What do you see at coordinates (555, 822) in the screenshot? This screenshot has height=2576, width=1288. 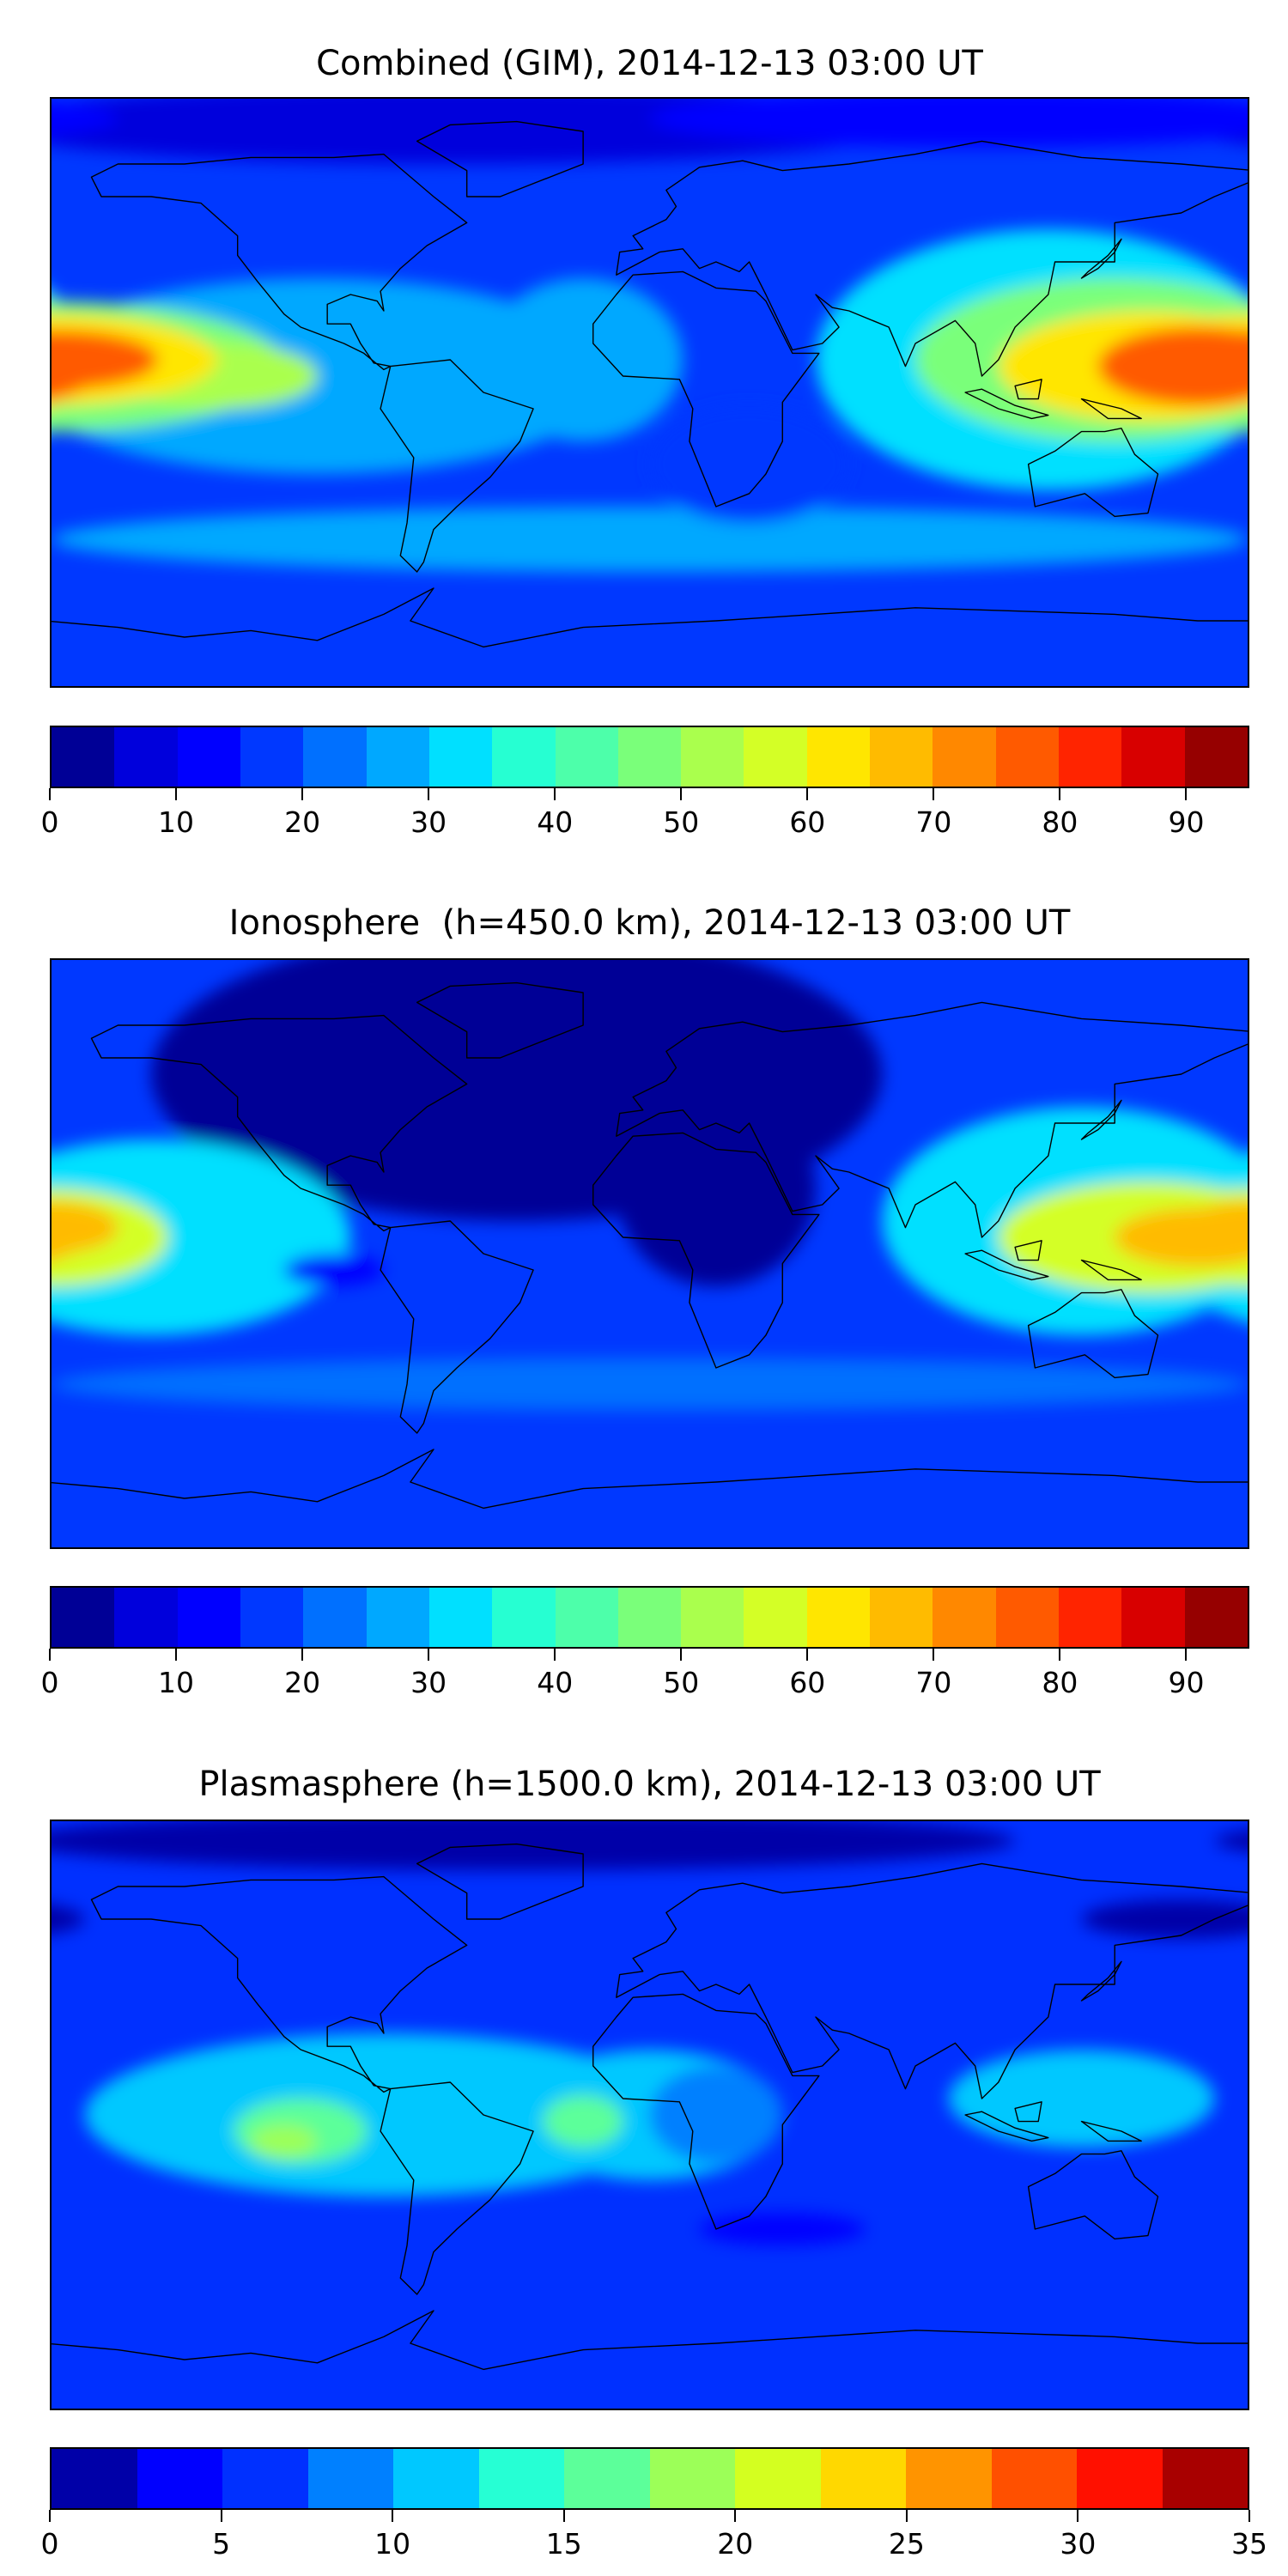 I see `colorbar-tick-label: 40` at bounding box center [555, 822].